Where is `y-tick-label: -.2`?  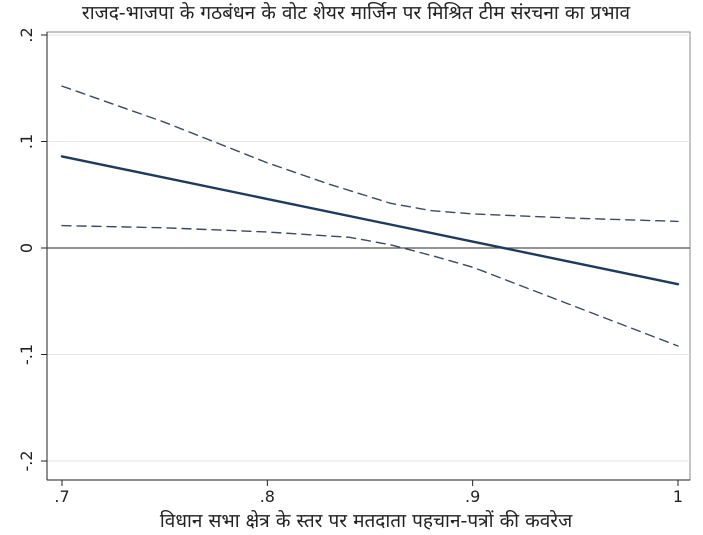 y-tick-label: -.2 is located at coordinates (26, 460).